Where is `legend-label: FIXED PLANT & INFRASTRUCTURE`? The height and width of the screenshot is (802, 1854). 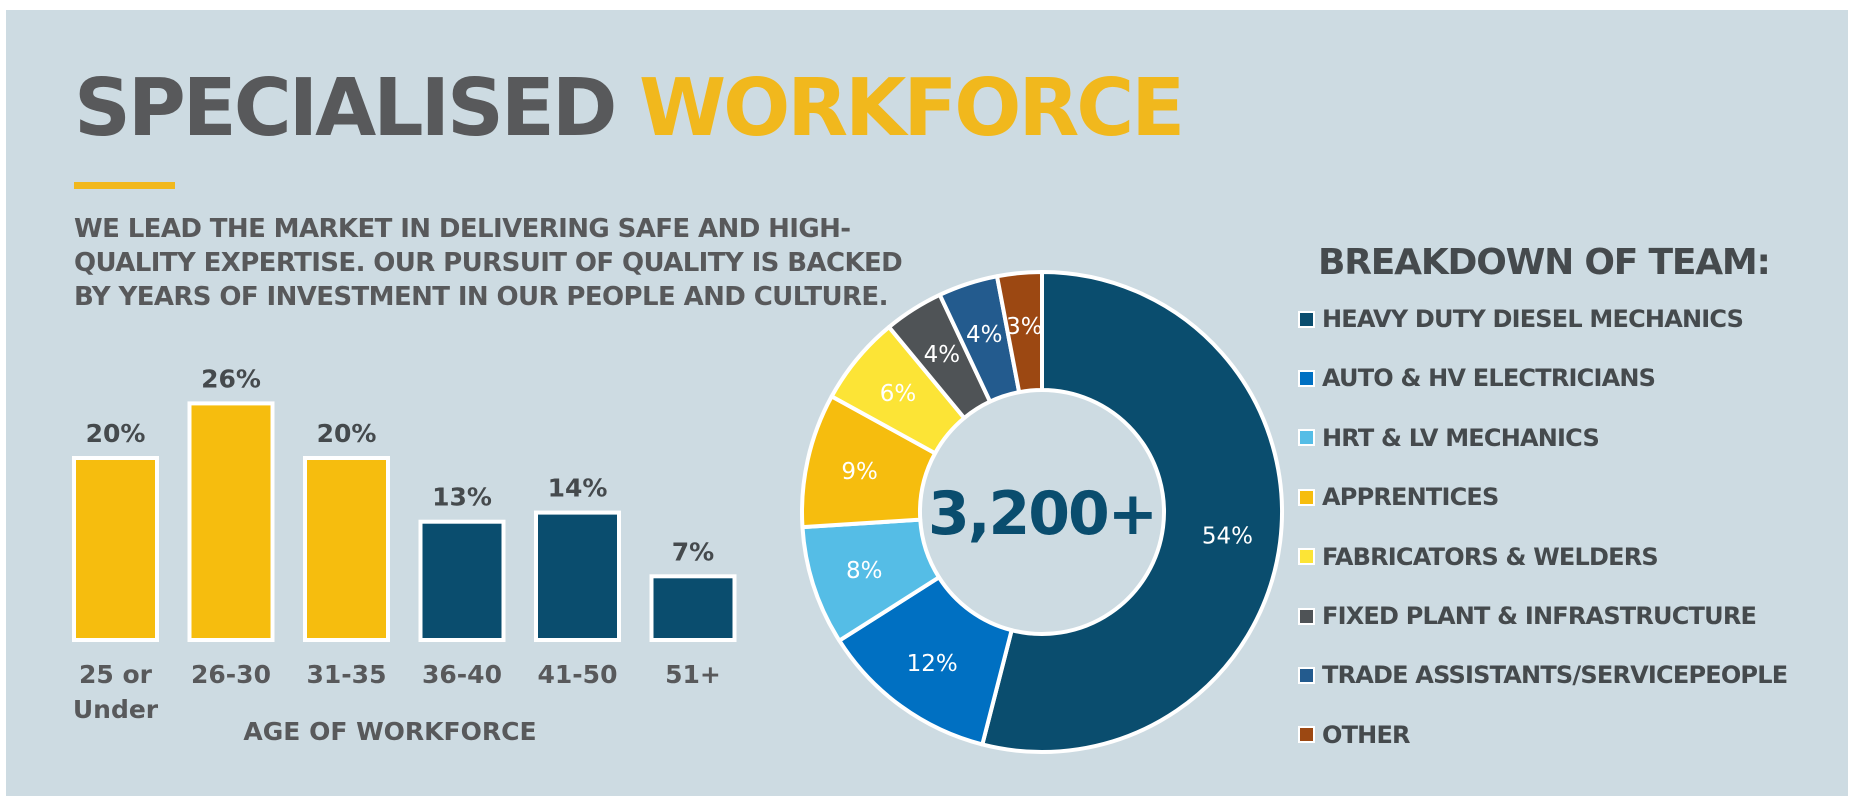
legend-label: FIXED PLANT & INFRASTRUCTURE is located at coordinates (1539, 616).